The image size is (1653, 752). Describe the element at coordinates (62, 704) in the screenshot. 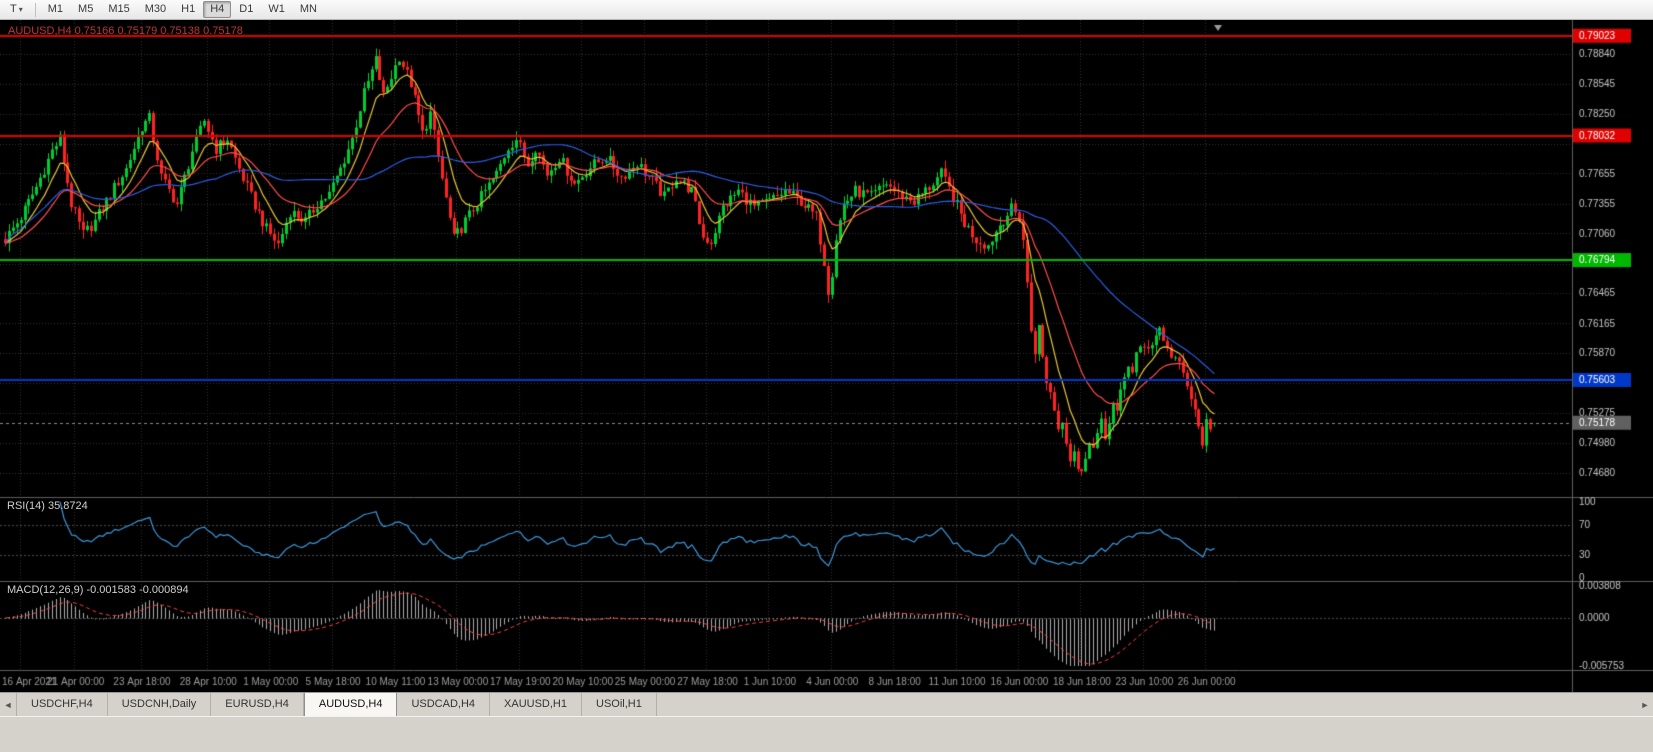

I see `tab-usdchf-h4: USDCHF,H4` at that location.